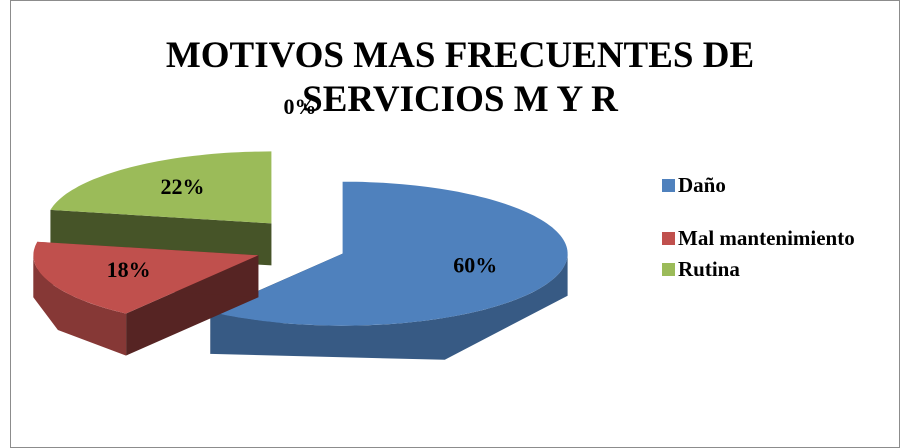 Image resolution: width=902 pixels, height=448 pixels. I want to click on legend-label: Mal mantenimiento, so click(766, 238).